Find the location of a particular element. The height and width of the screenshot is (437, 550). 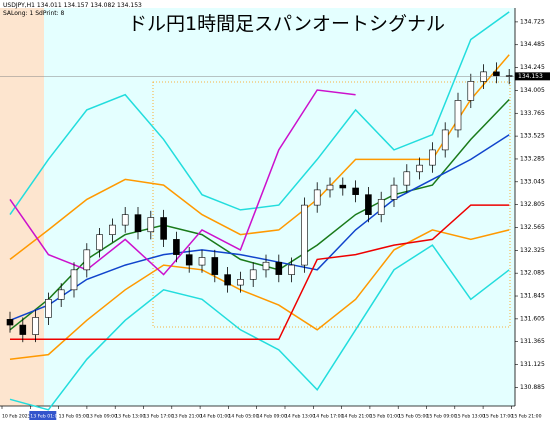

y-tick-label: 134.485 is located at coordinates (532, 44).